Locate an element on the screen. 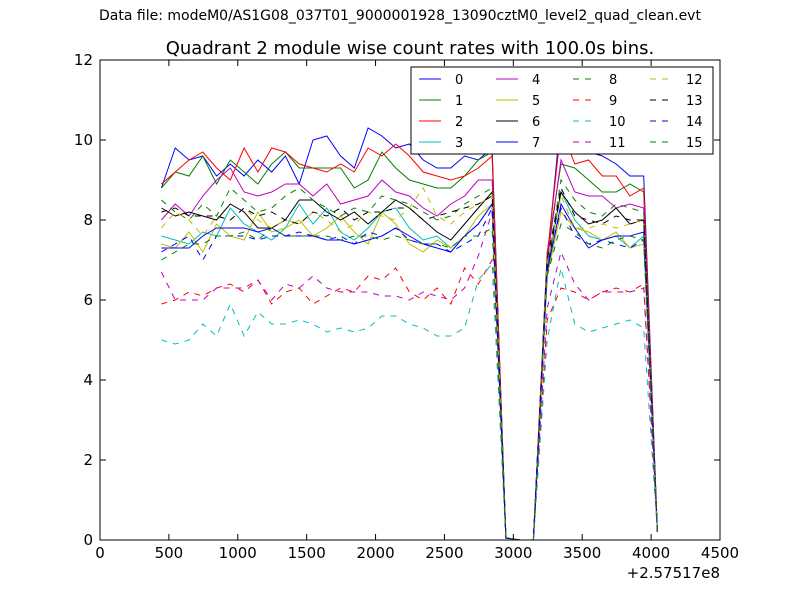  legend-label-4: 4 is located at coordinates (536, 80).